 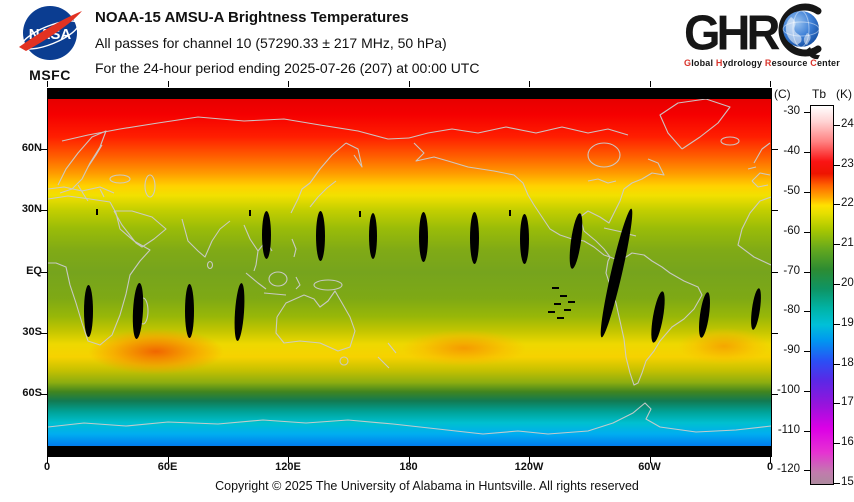 What do you see at coordinates (847, 163) in the screenshot?
I see `colorbar-label-kelvin: 230` at bounding box center [847, 163].